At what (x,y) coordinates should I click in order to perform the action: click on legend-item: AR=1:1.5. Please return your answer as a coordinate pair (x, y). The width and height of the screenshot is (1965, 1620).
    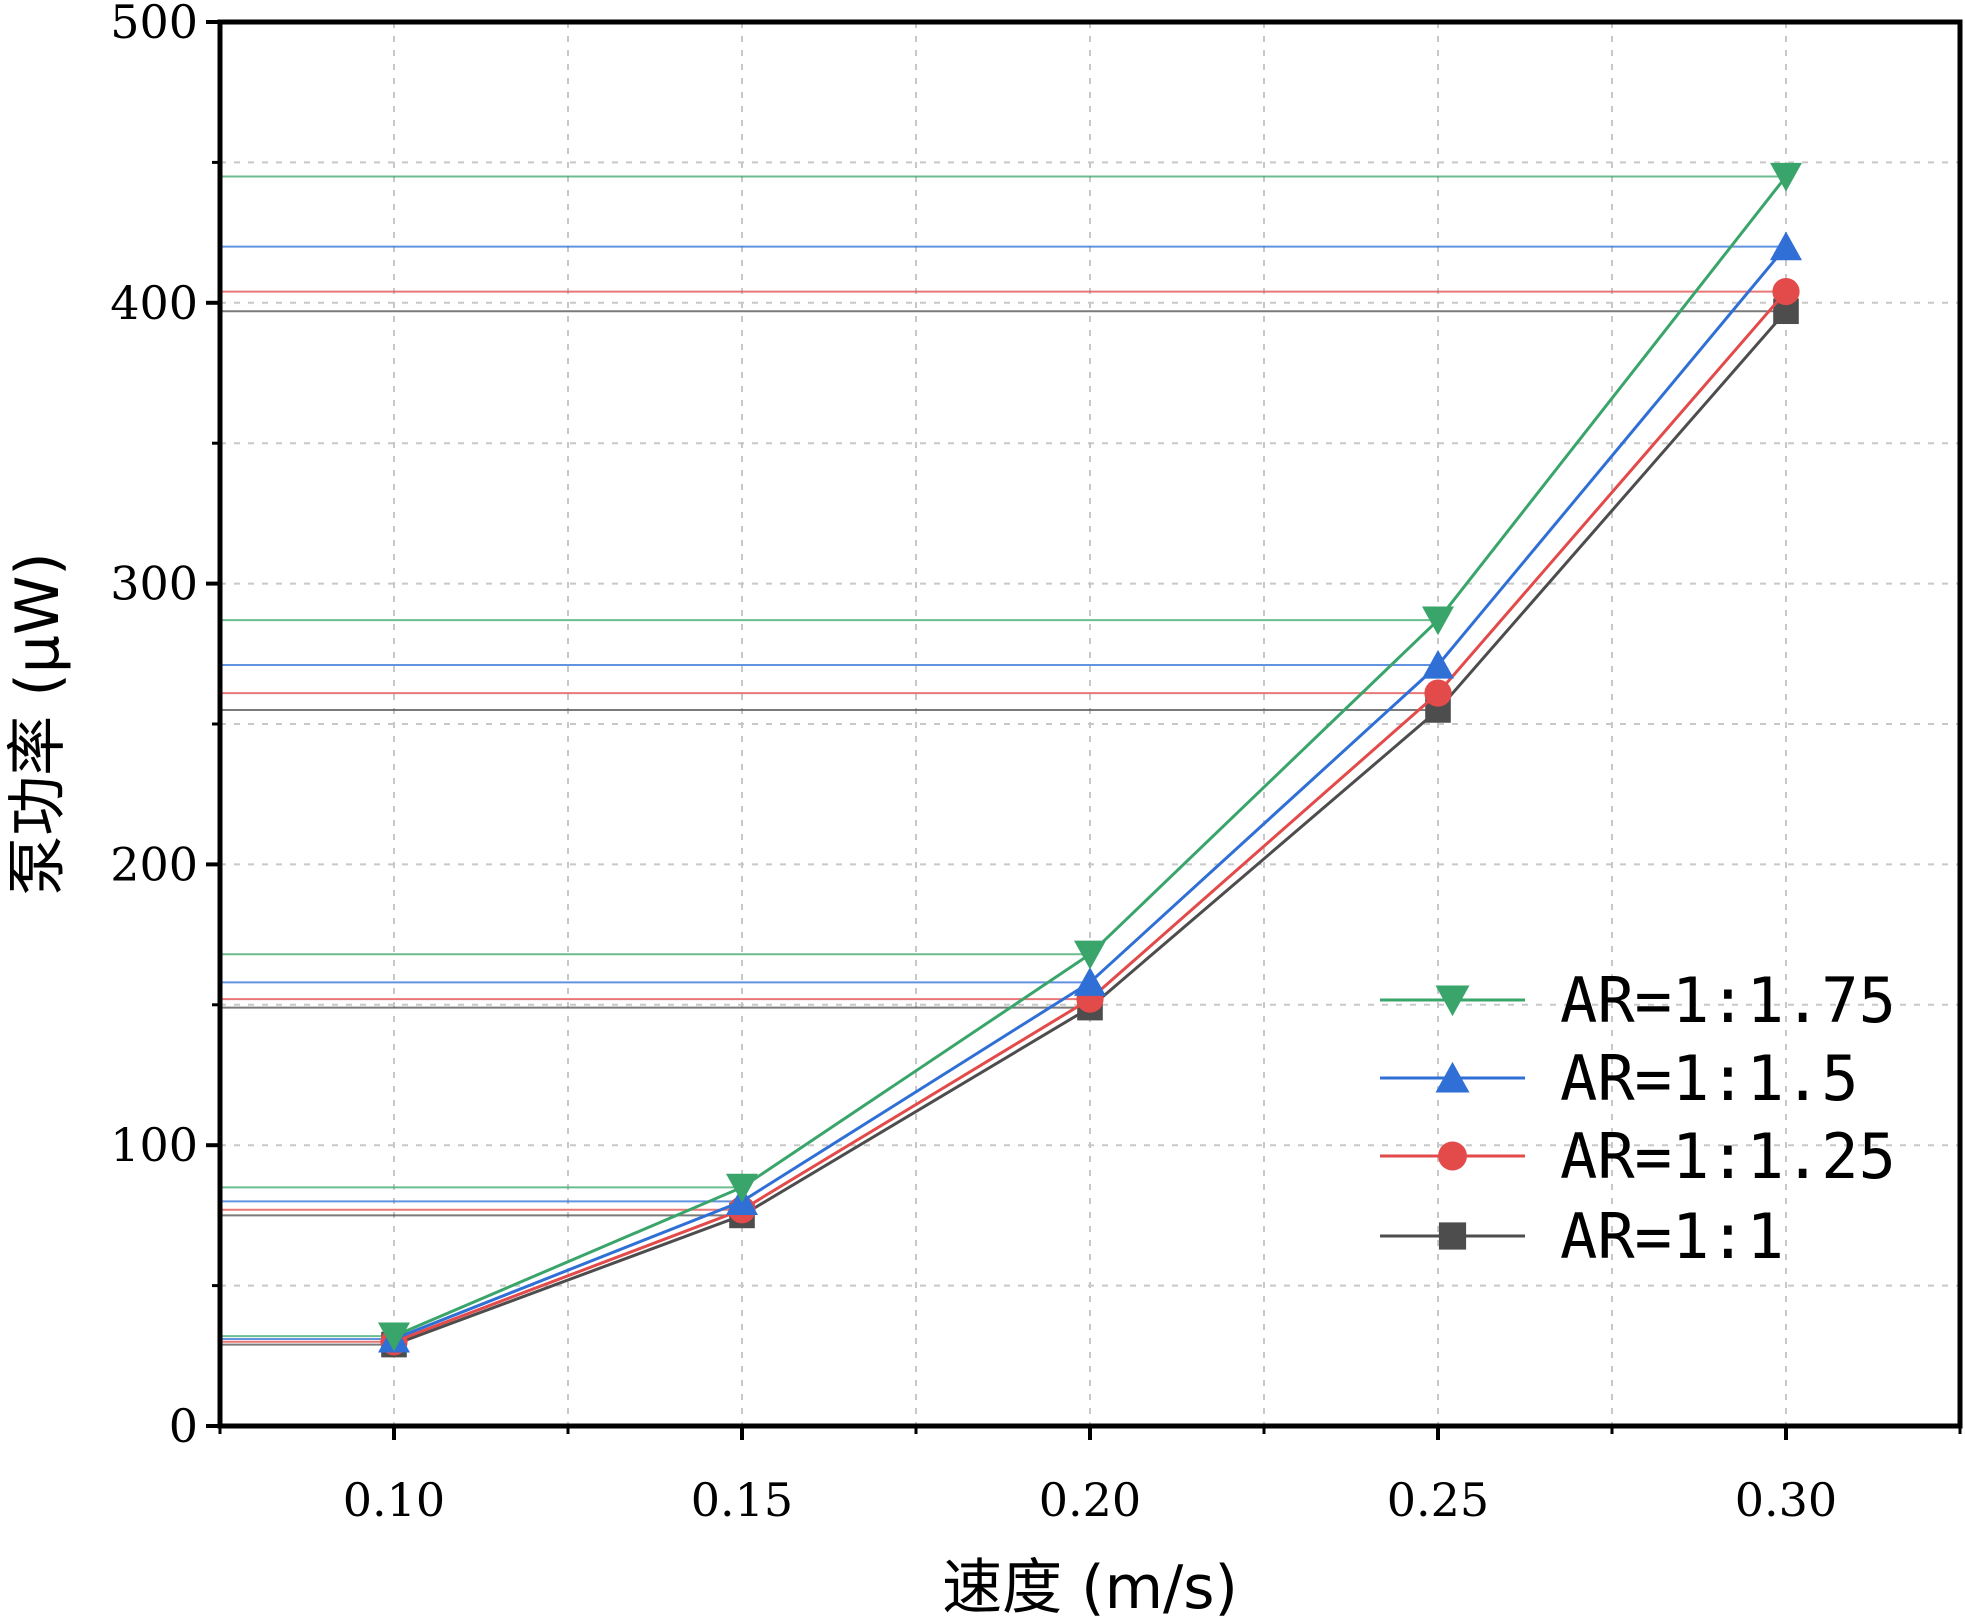
    Looking at the image, I should click on (1619, 1078).